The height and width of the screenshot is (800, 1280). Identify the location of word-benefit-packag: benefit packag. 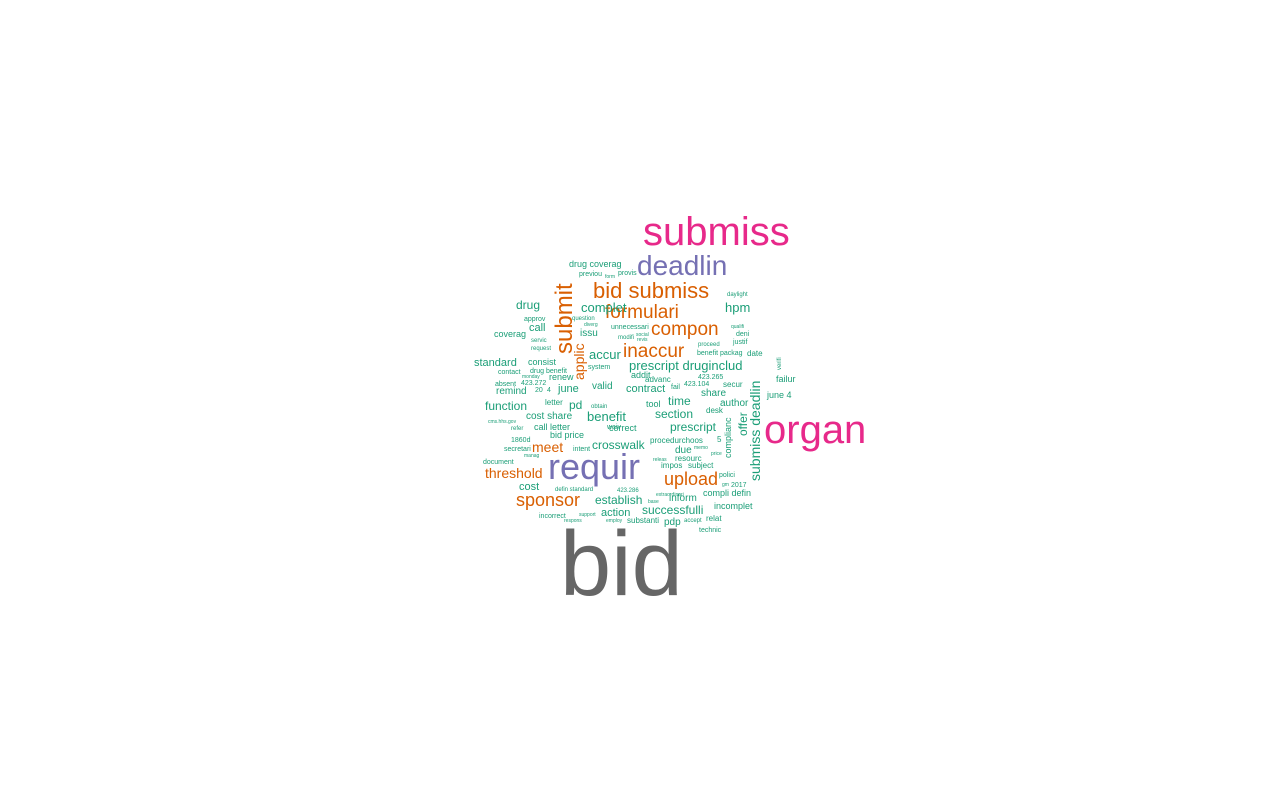
(720, 353).